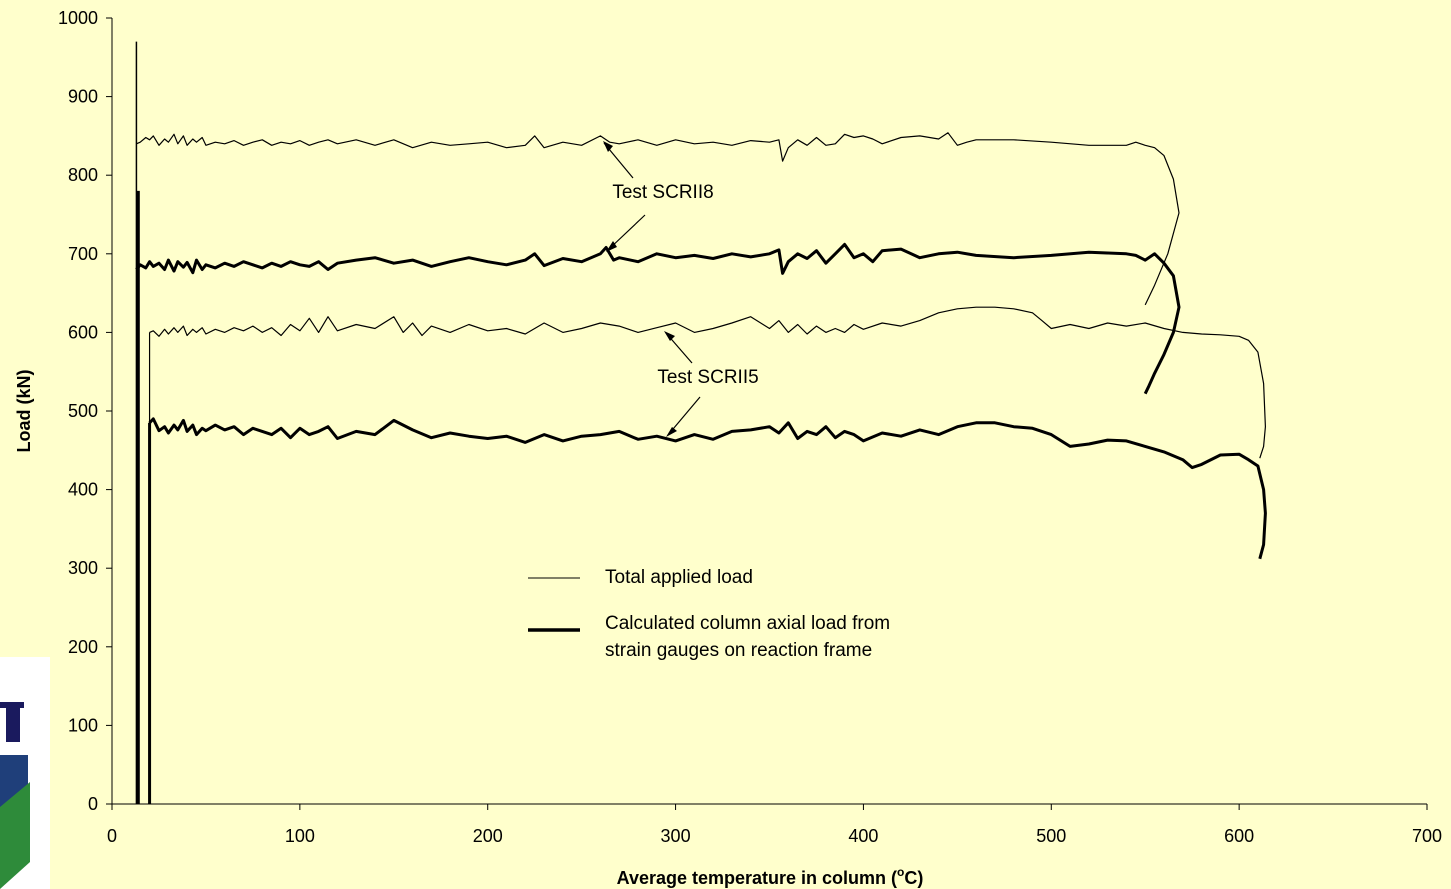  What do you see at coordinates (83, 175) in the screenshot?
I see `y-tick-label: 800` at bounding box center [83, 175].